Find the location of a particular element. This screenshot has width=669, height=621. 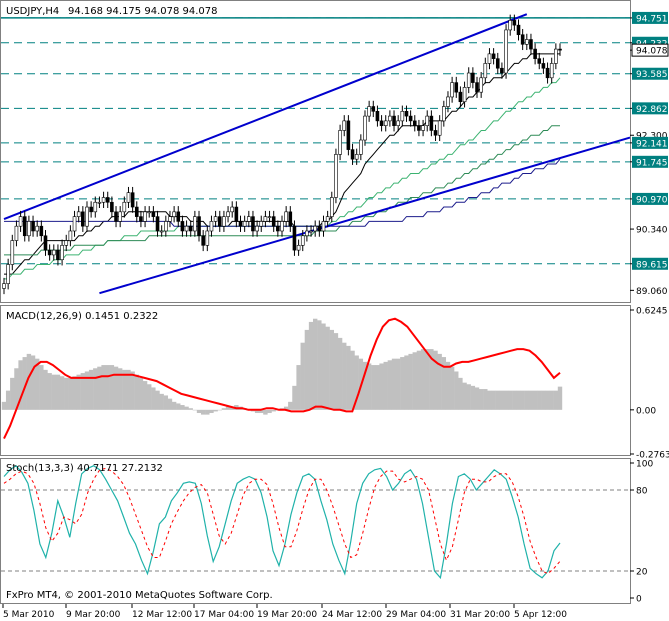

x-tick-label: 29 Mar 04:00 is located at coordinates (416, 615).